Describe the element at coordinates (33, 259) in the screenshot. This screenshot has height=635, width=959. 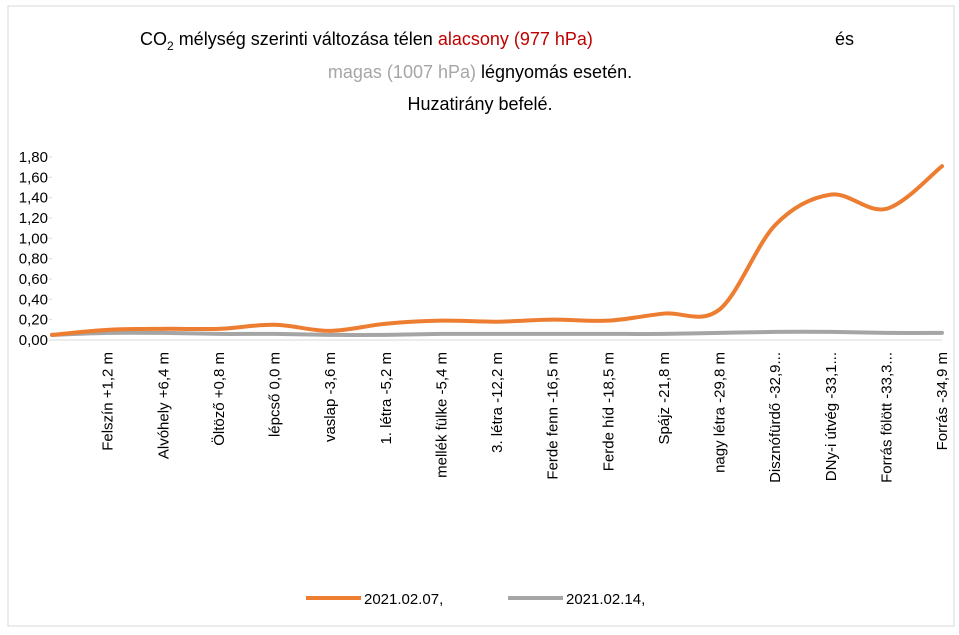
I see `y-tick-label: 0,80` at that location.